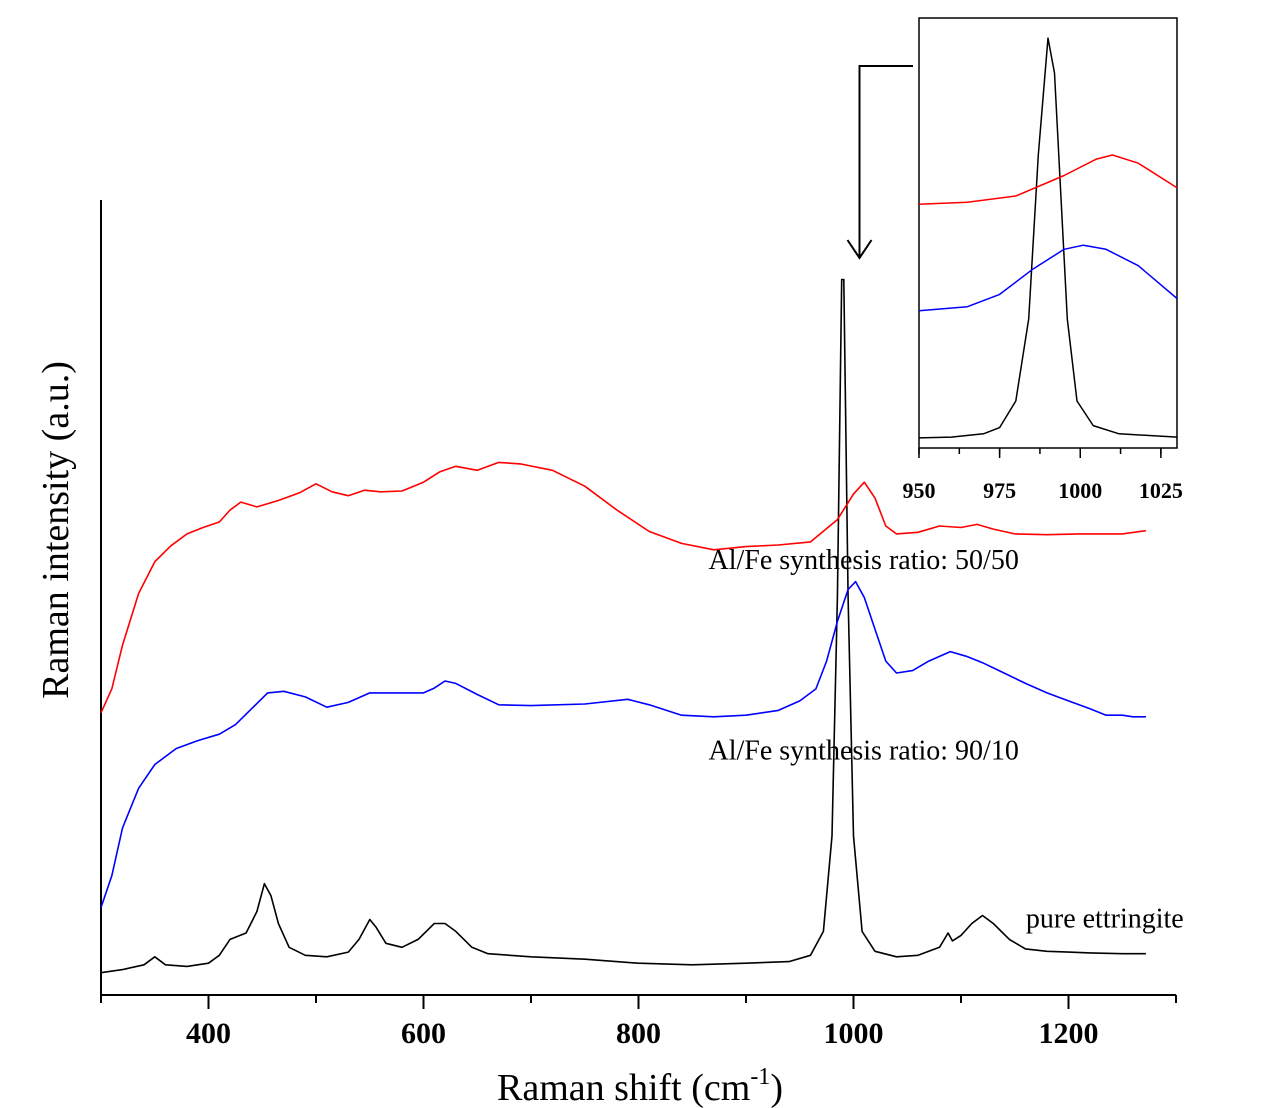  What do you see at coordinates (999, 490) in the screenshot?
I see `inset-tick-label: 975` at bounding box center [999, 490].